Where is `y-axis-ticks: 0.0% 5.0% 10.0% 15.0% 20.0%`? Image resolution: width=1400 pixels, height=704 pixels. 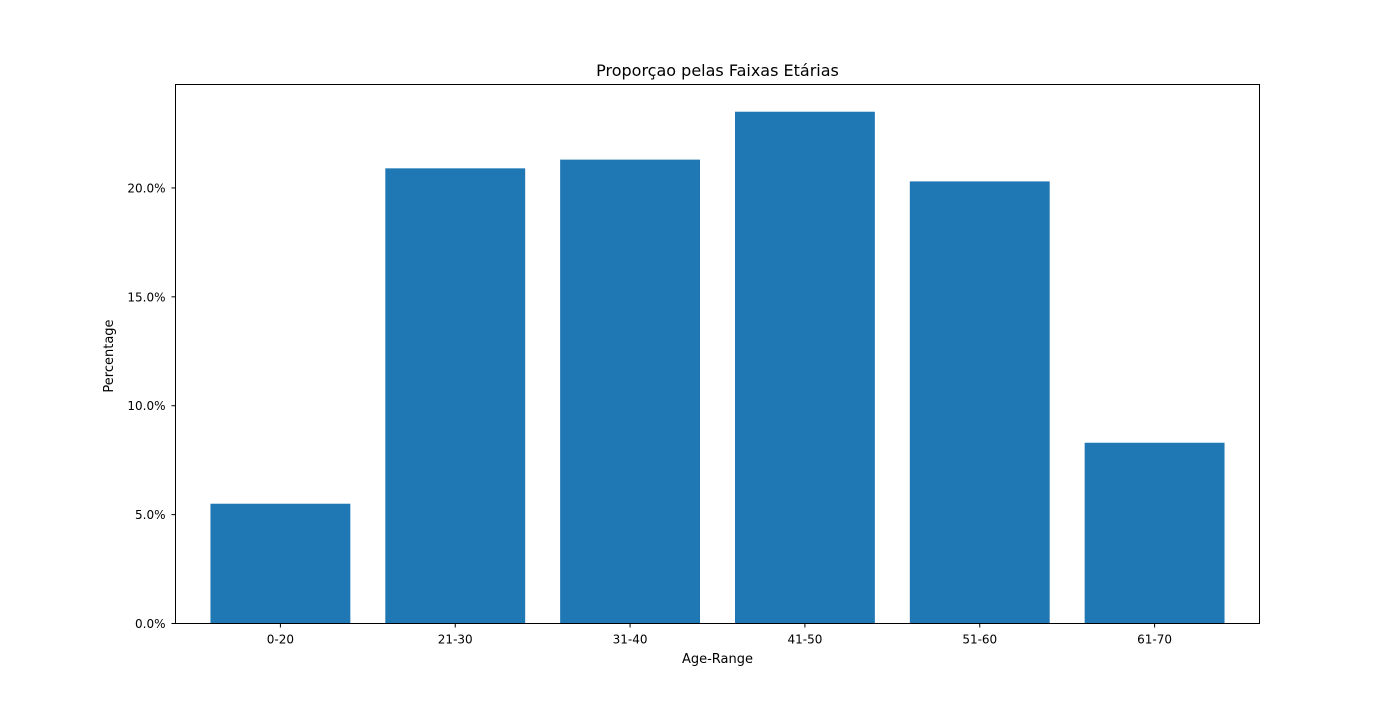
y-axis-ticks: 0.0% 5.0% 10.0% 15.0% 20.0% is located at coordinates (151, 406).